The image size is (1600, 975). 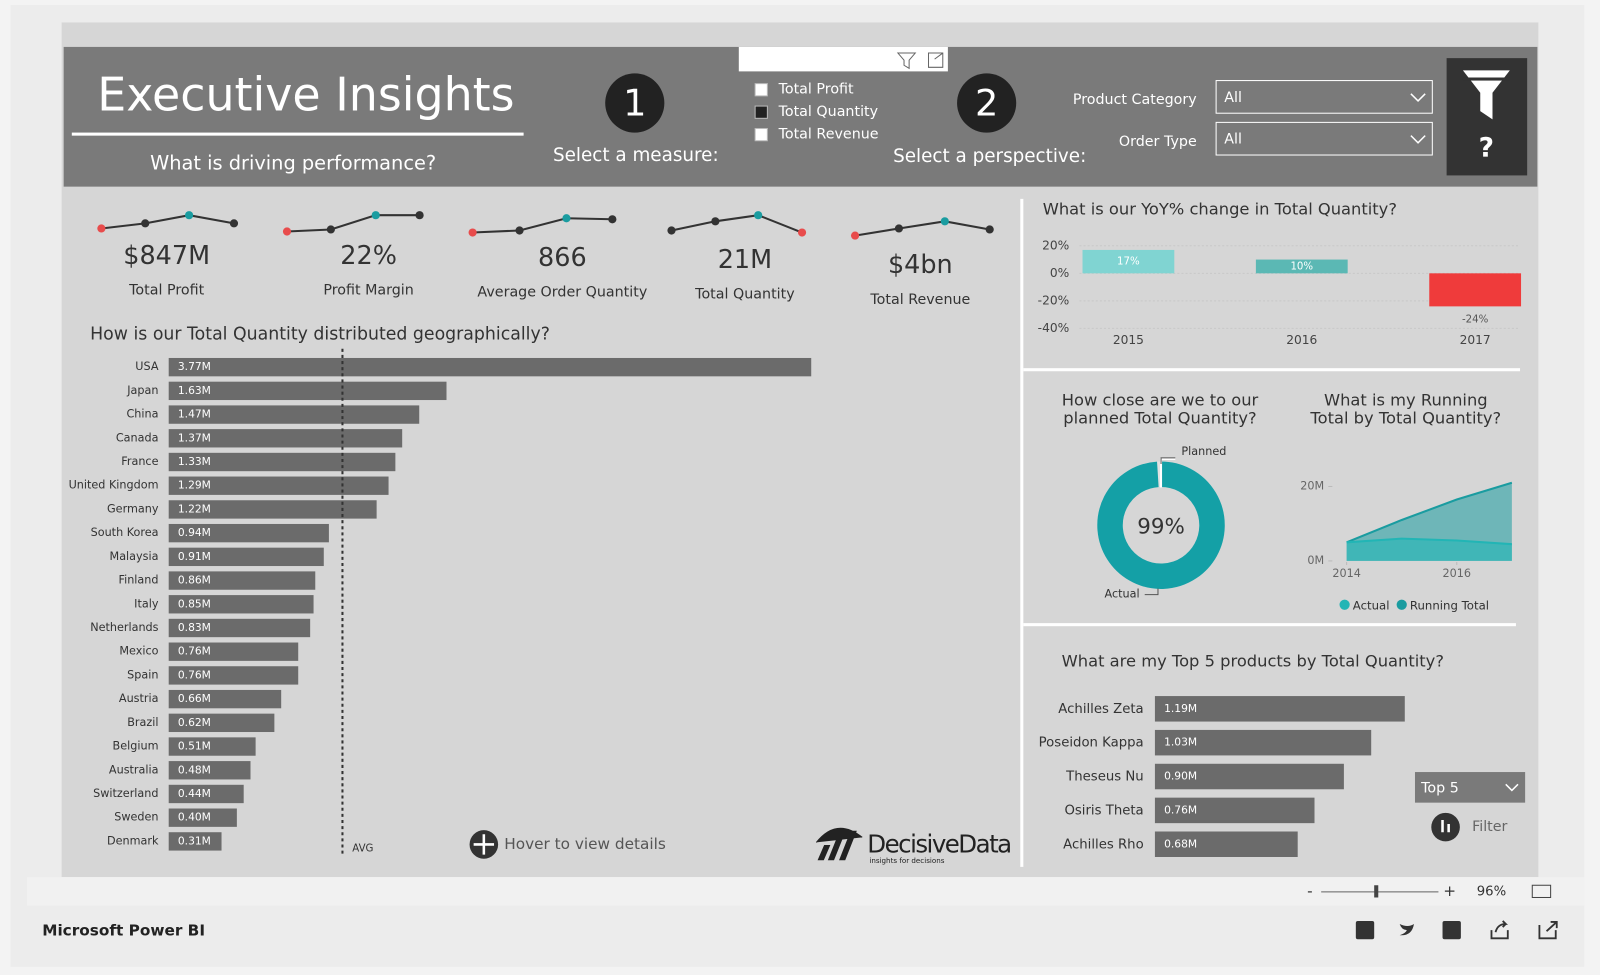 I want to click on category-label: Belgium, so click(x=136, y=746).